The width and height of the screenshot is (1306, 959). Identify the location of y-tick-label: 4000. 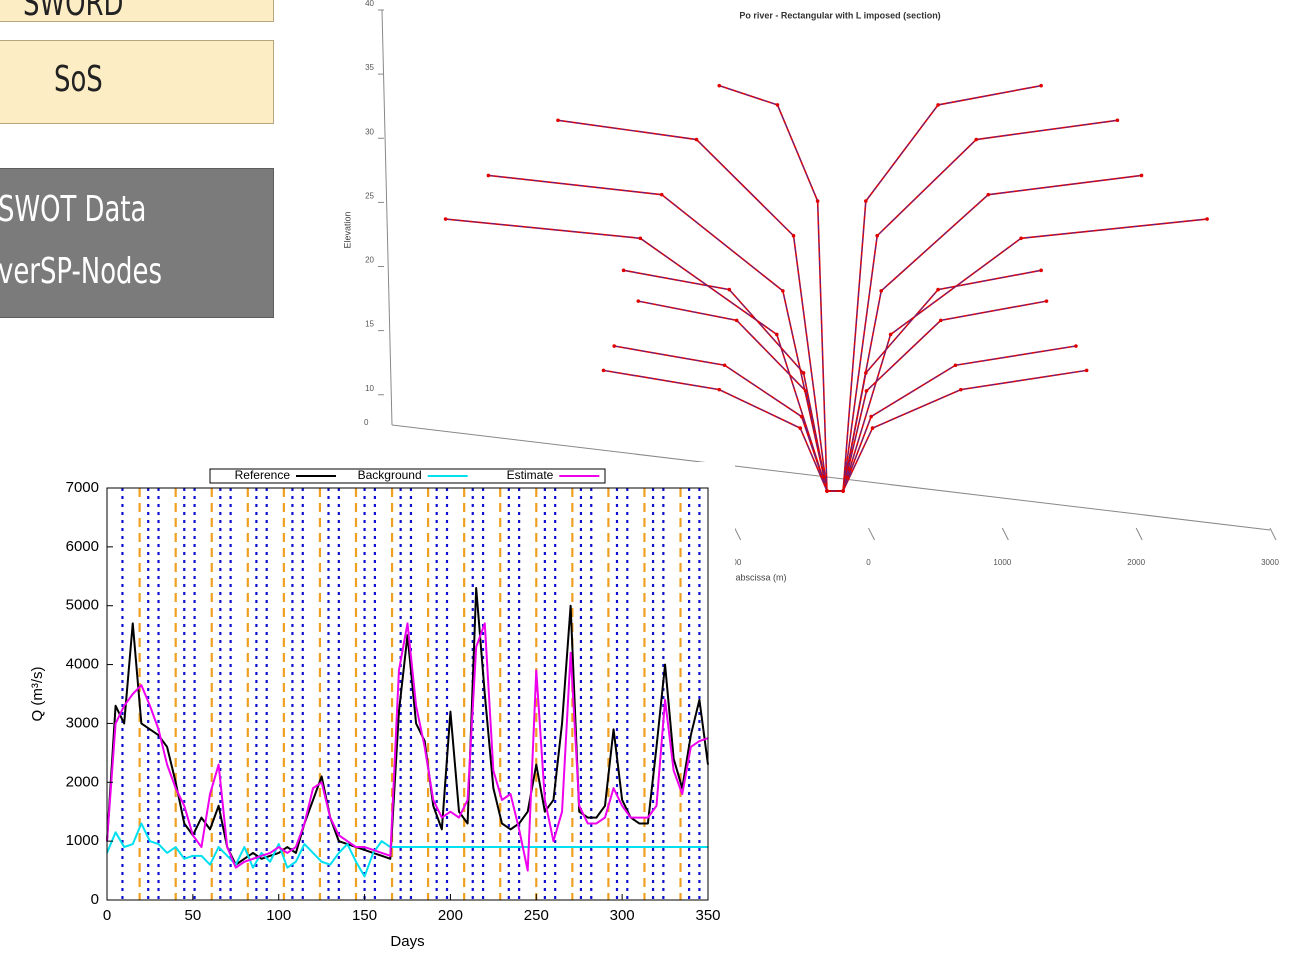
(82, 664).